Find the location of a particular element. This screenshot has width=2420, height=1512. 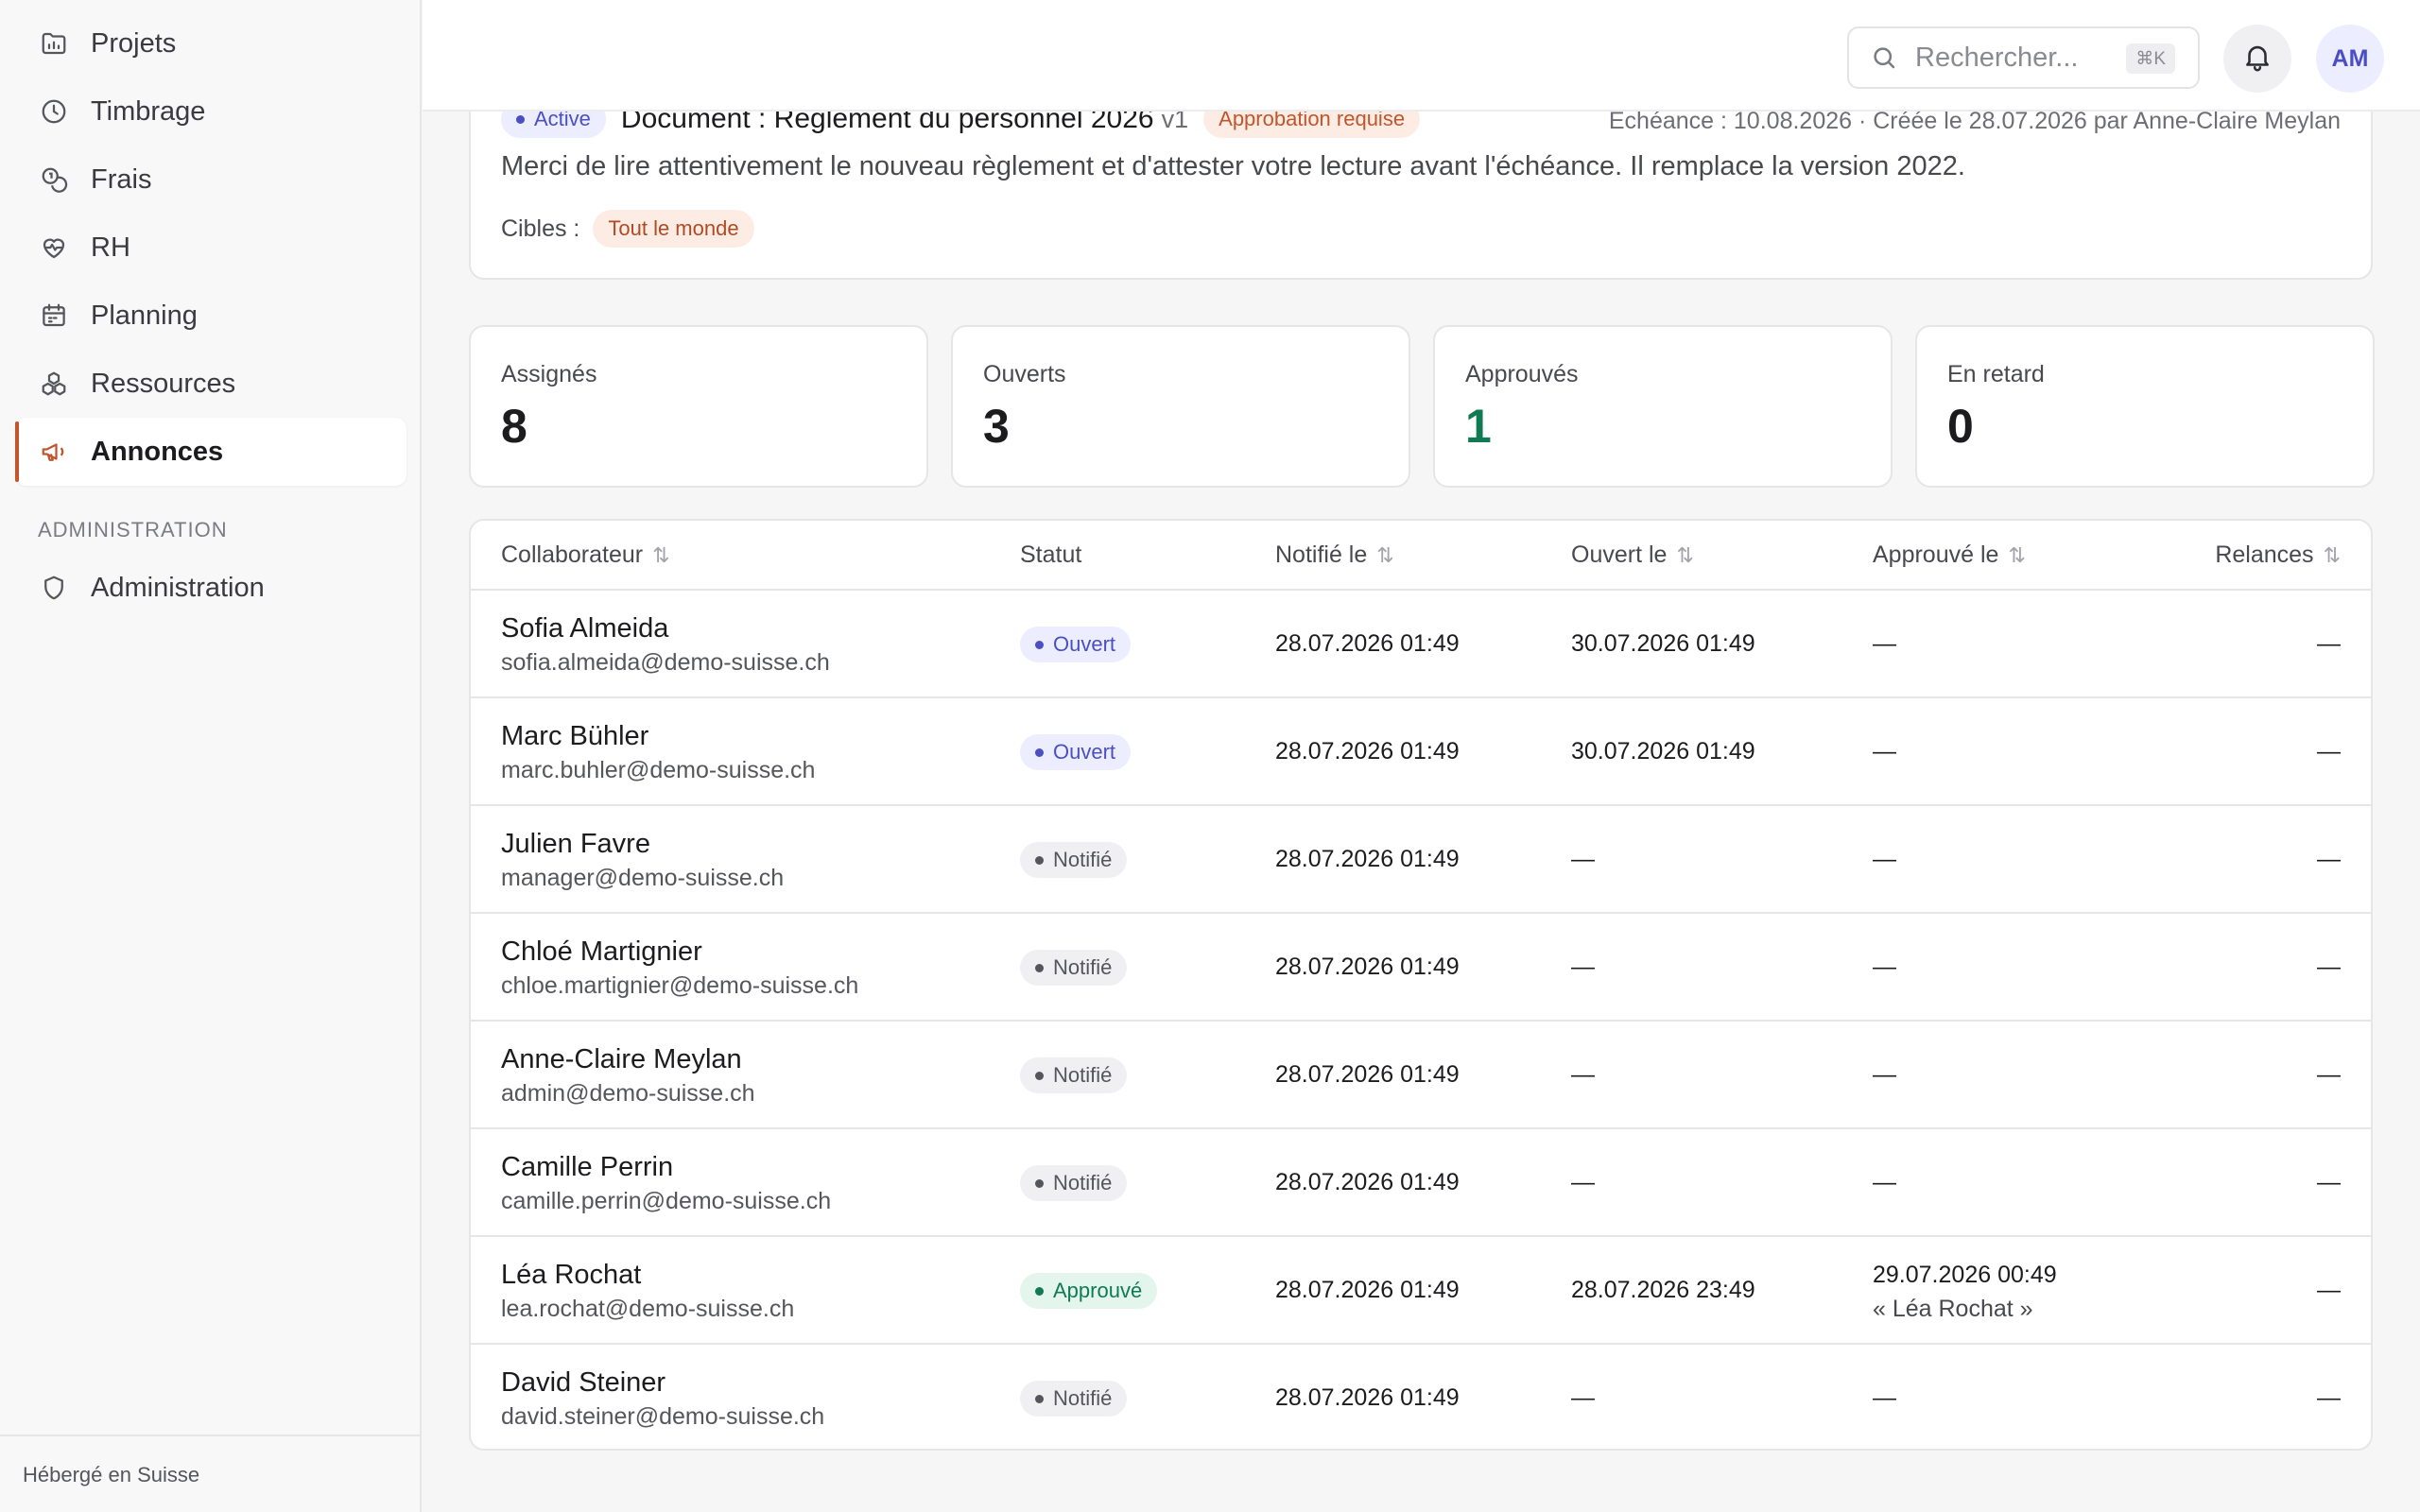

column-header-label: Collaborateur is located at coordinates (572, 554).